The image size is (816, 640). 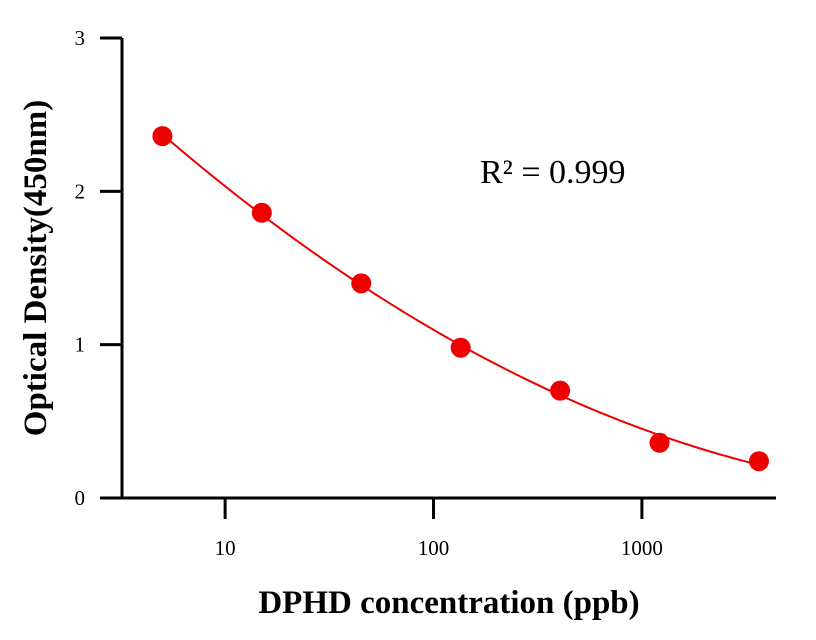 What do you see at coordinates (553, 172) in the screenshot?
I see `r-squared-annotation: R² = 0.999` at bounding box center [553, 172].